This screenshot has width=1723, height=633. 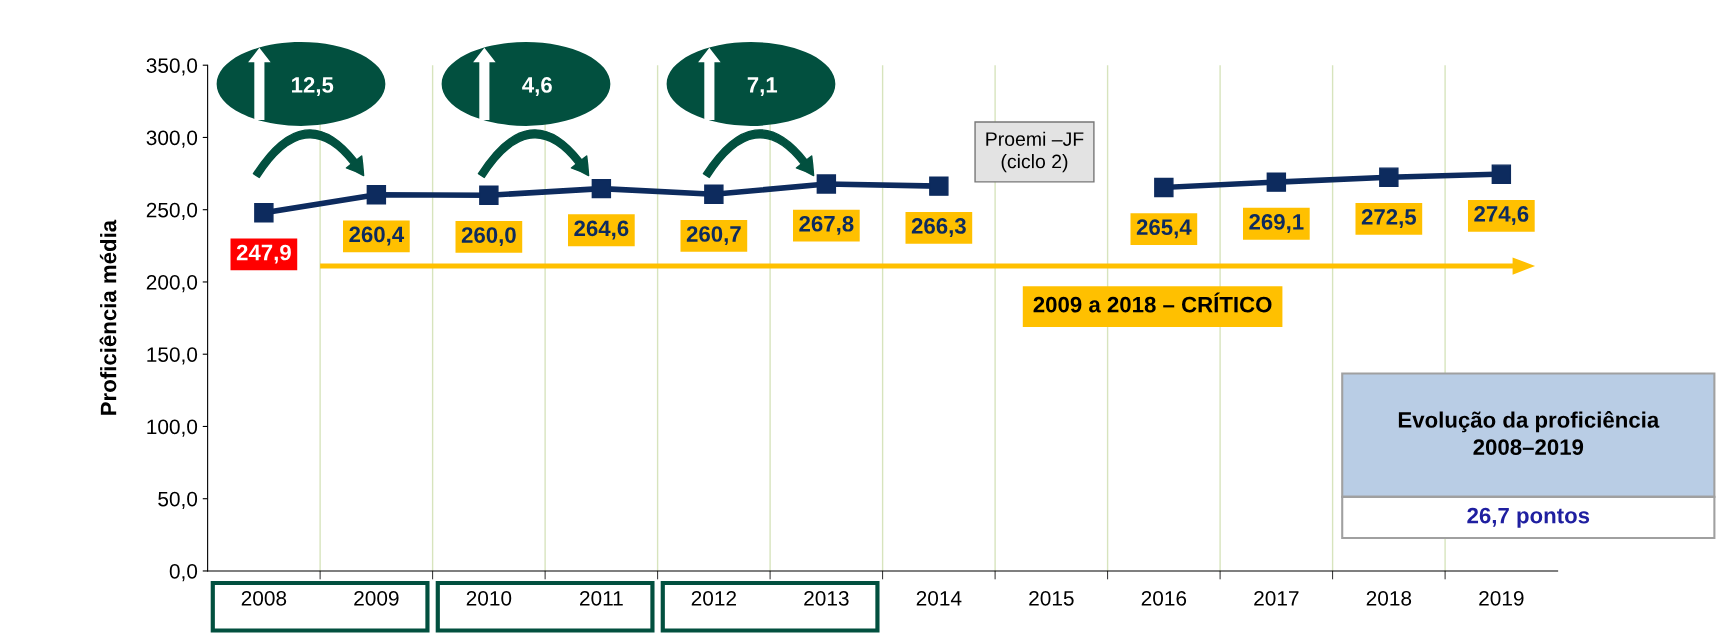 I want to click on x-tick-label: 2019, so click(x=1501, y=598).